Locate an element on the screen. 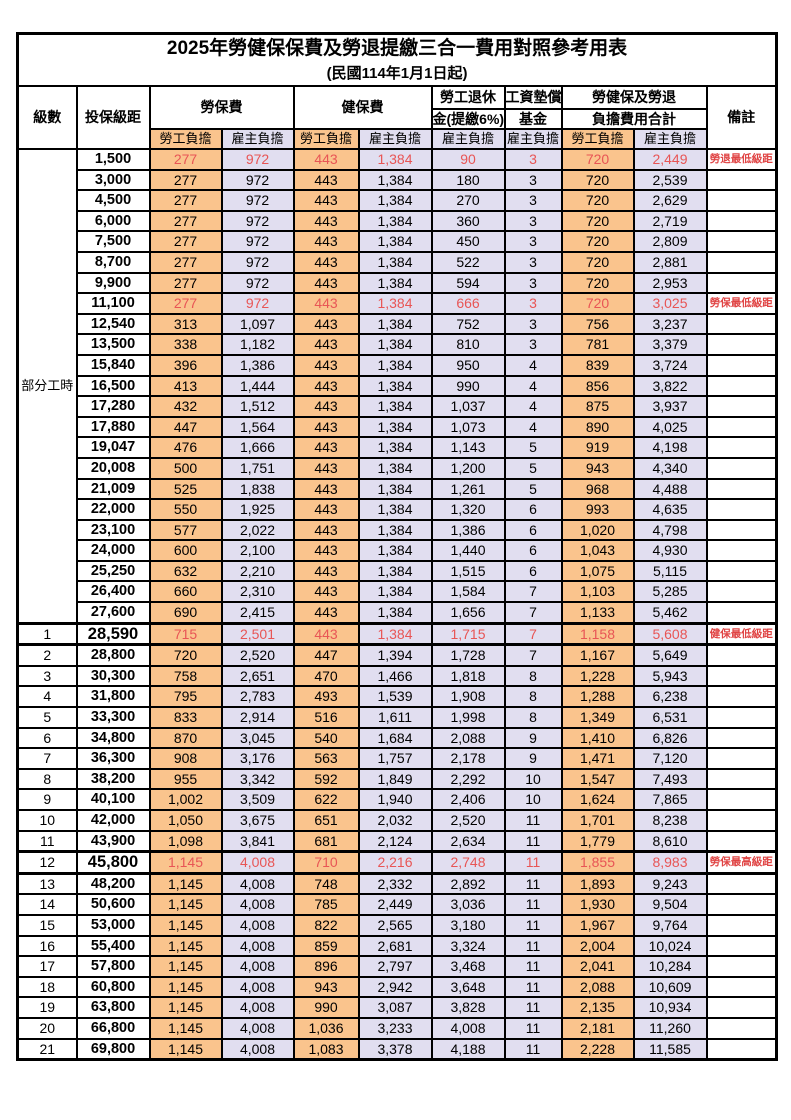 This screenshot has width=791, height=1120. cell-level: 12 is located at coordinates (47, 862).